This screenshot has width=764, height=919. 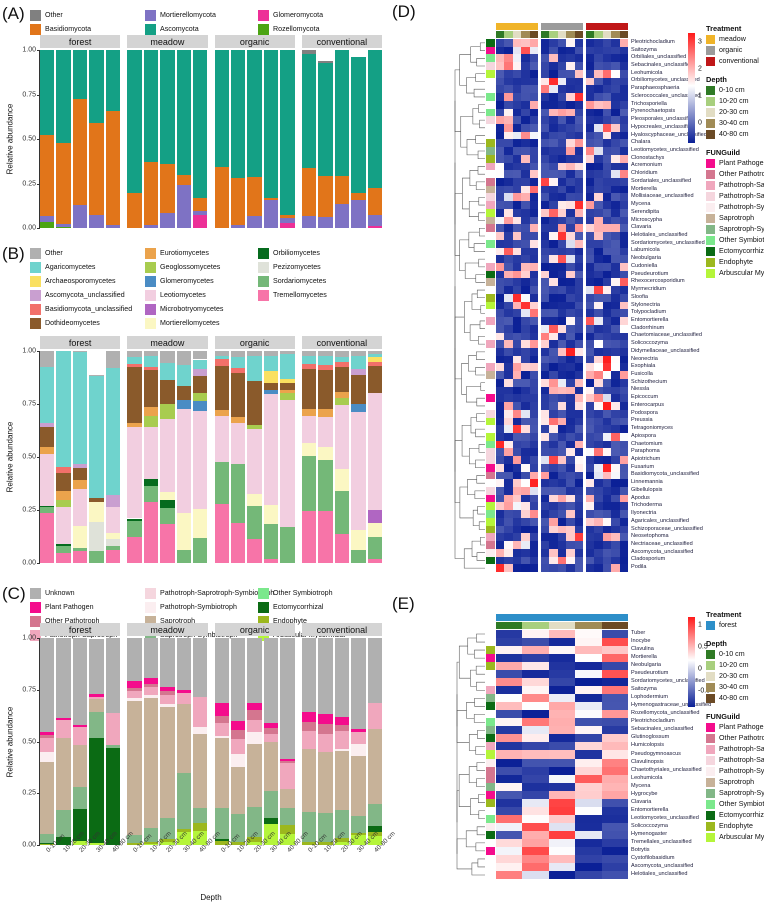 I want to click on heatmap-row-label: Chloridium, so click(x=644, y=173).